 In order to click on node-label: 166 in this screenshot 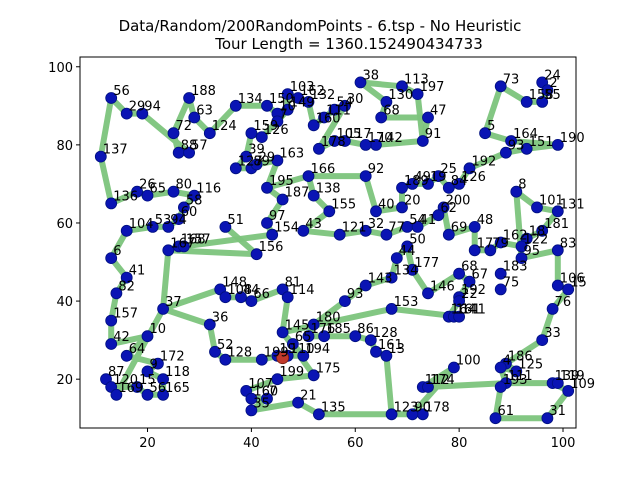, I will do `click(323, 169)`.